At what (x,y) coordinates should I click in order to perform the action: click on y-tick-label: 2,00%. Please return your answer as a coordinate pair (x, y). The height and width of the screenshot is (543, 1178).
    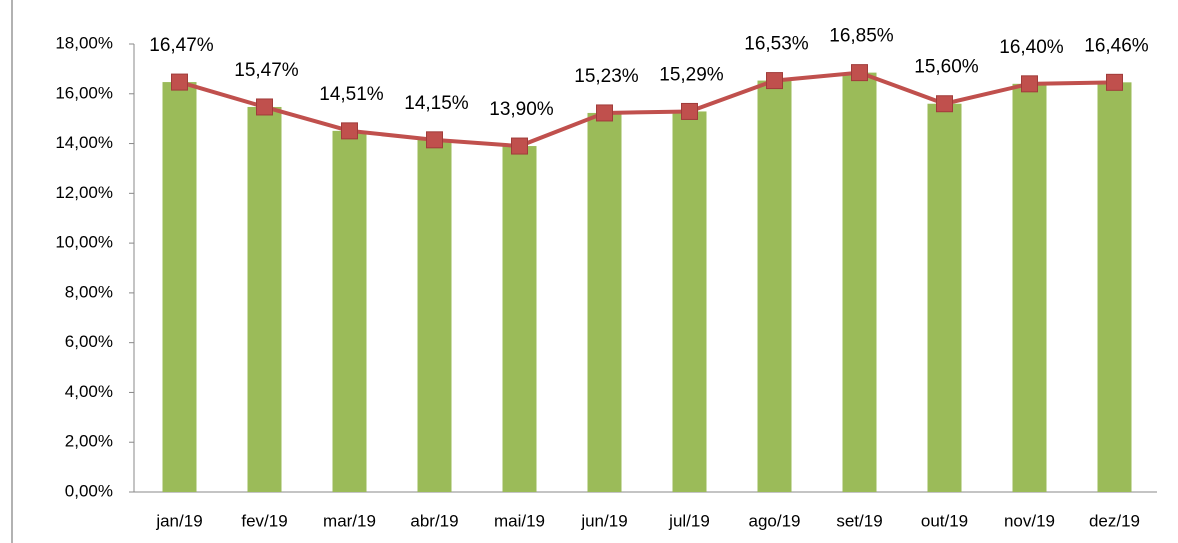
    Looking at the image, I should click on (89, 441).